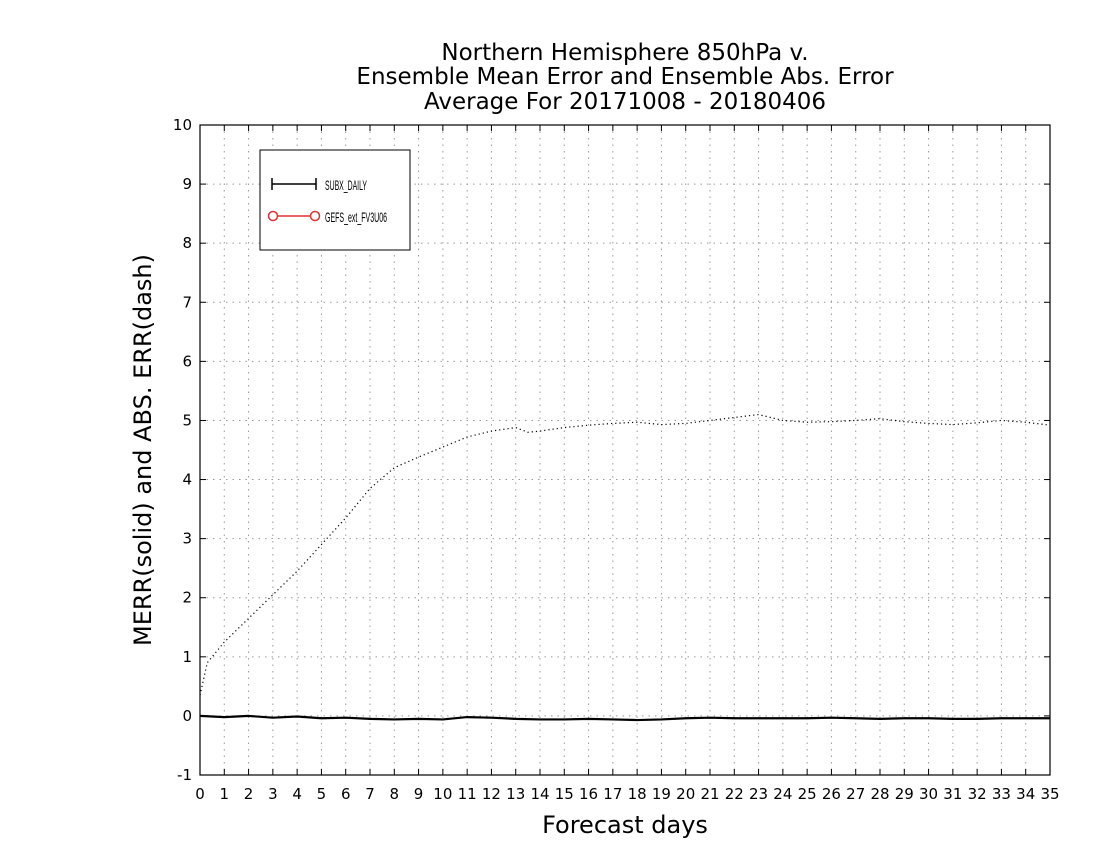 The height and width of the screenshot is (850, 1100). Describe the element at coordinates (624, 53) in the screenshot. I see `chart-title-line-1: Northern Hemisphere 850hPa v.` at that location.